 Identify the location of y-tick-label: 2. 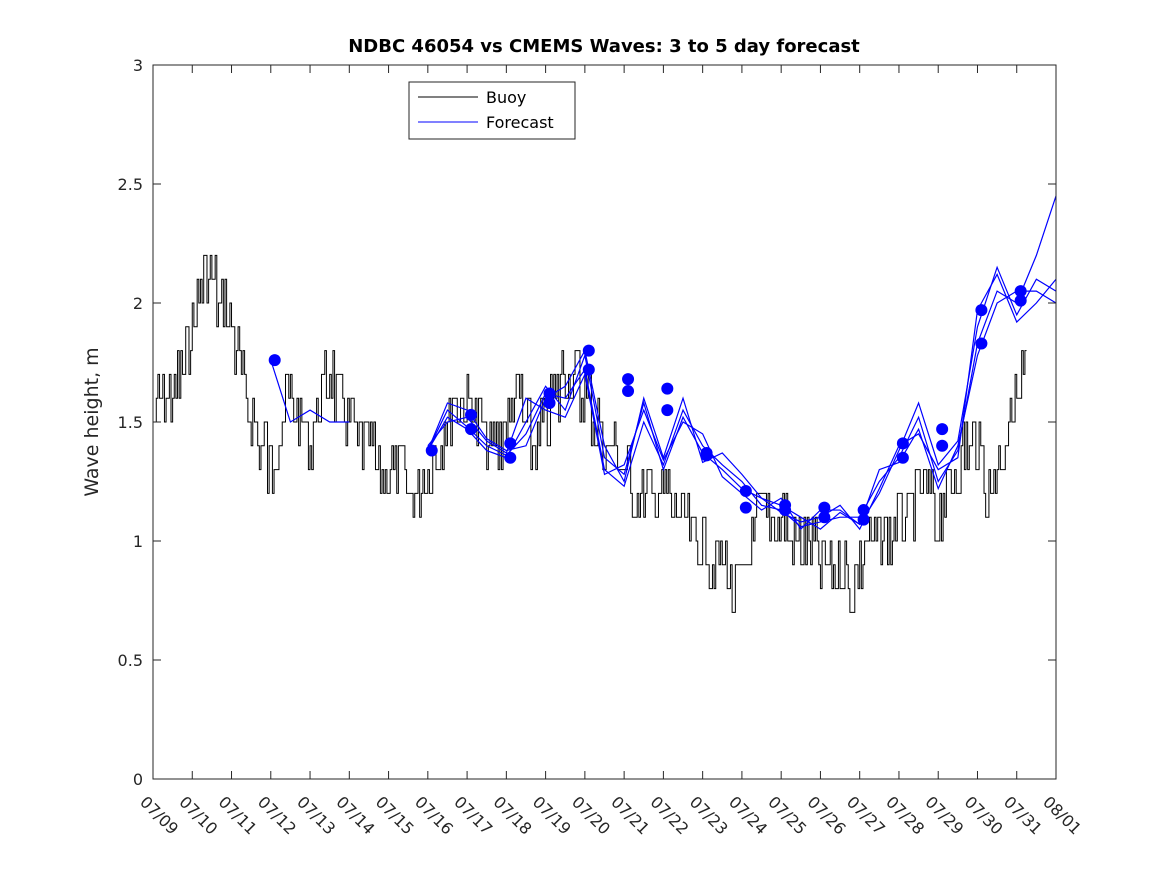
(138, 303).